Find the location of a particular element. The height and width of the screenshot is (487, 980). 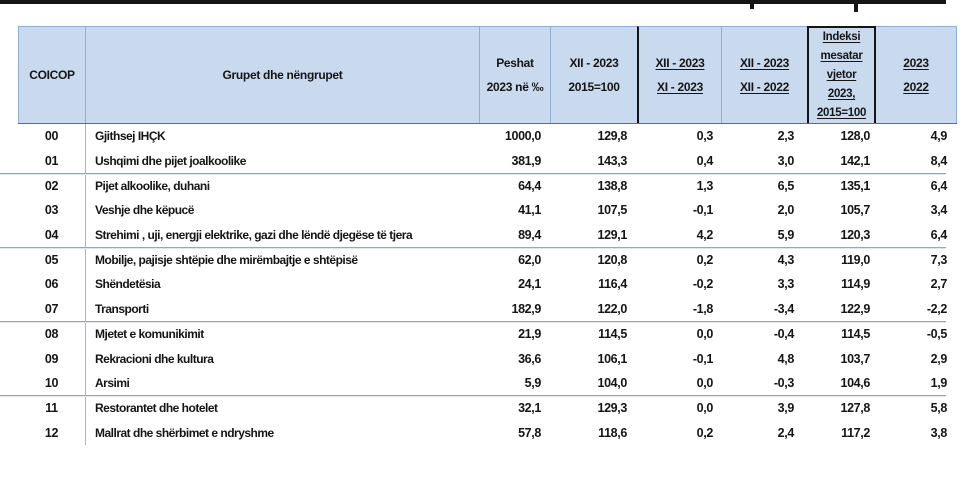

group-name: Mallrat dhe shërbimet e ndryshme is located at coordinates (184, 432).